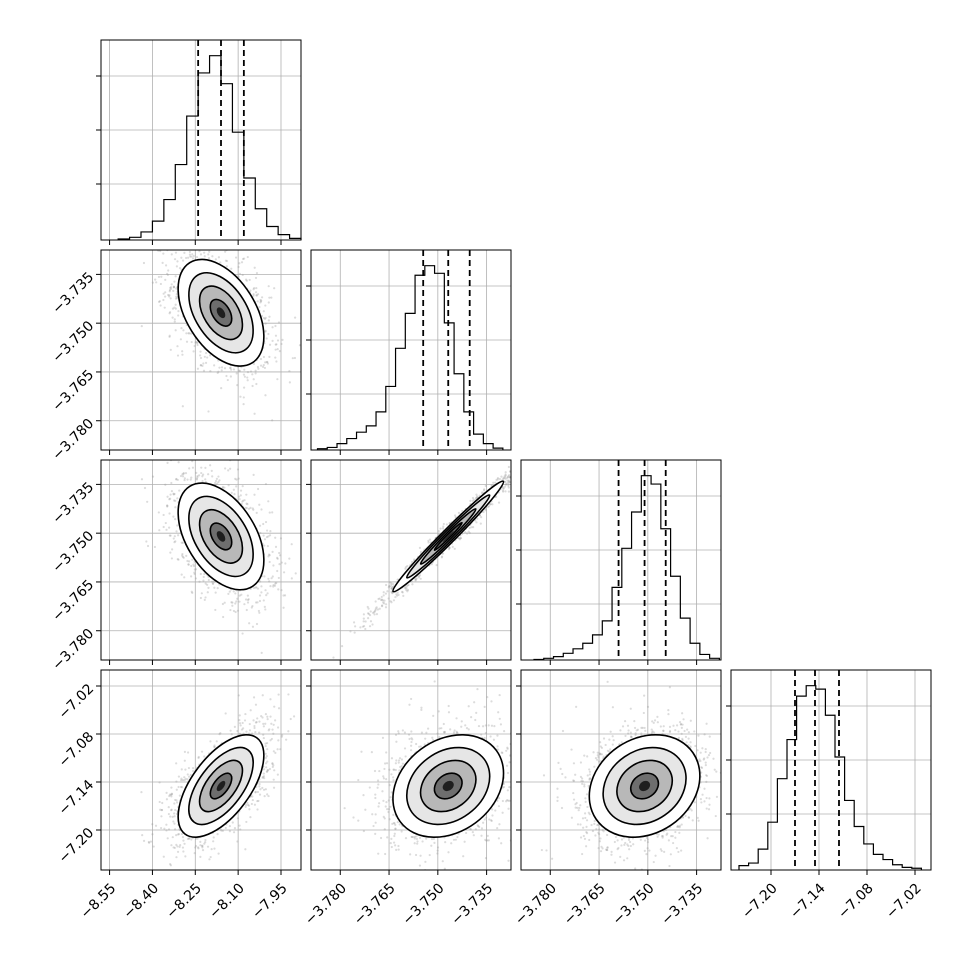  I want to click on hist-step-line, so click(209, 147).